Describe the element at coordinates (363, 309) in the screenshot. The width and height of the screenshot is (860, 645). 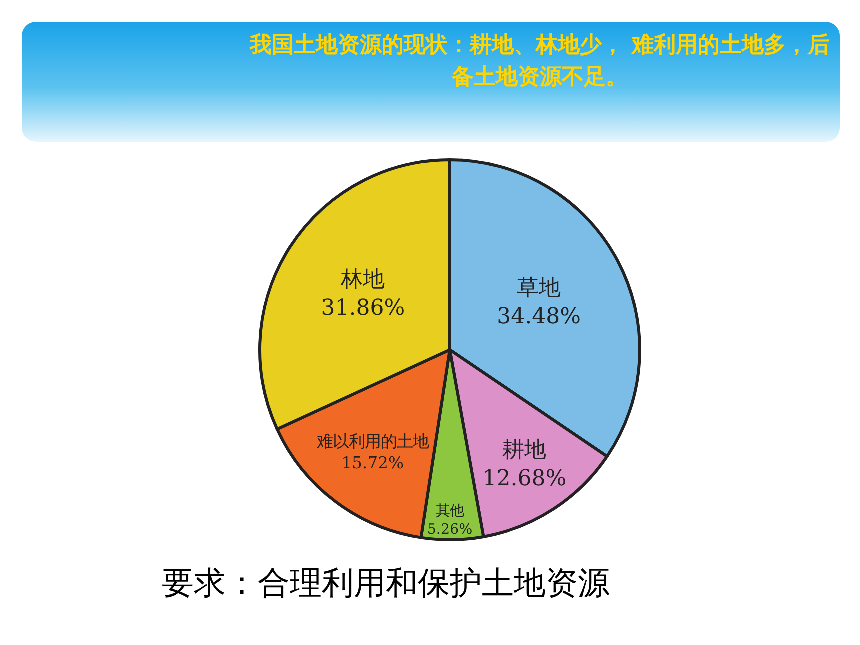
I see `data-label: 31.86%` at that location.